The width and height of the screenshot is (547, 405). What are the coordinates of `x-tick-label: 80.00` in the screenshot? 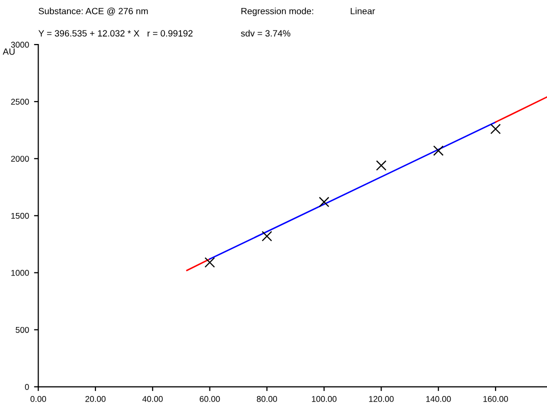 It's located at (267, 399).